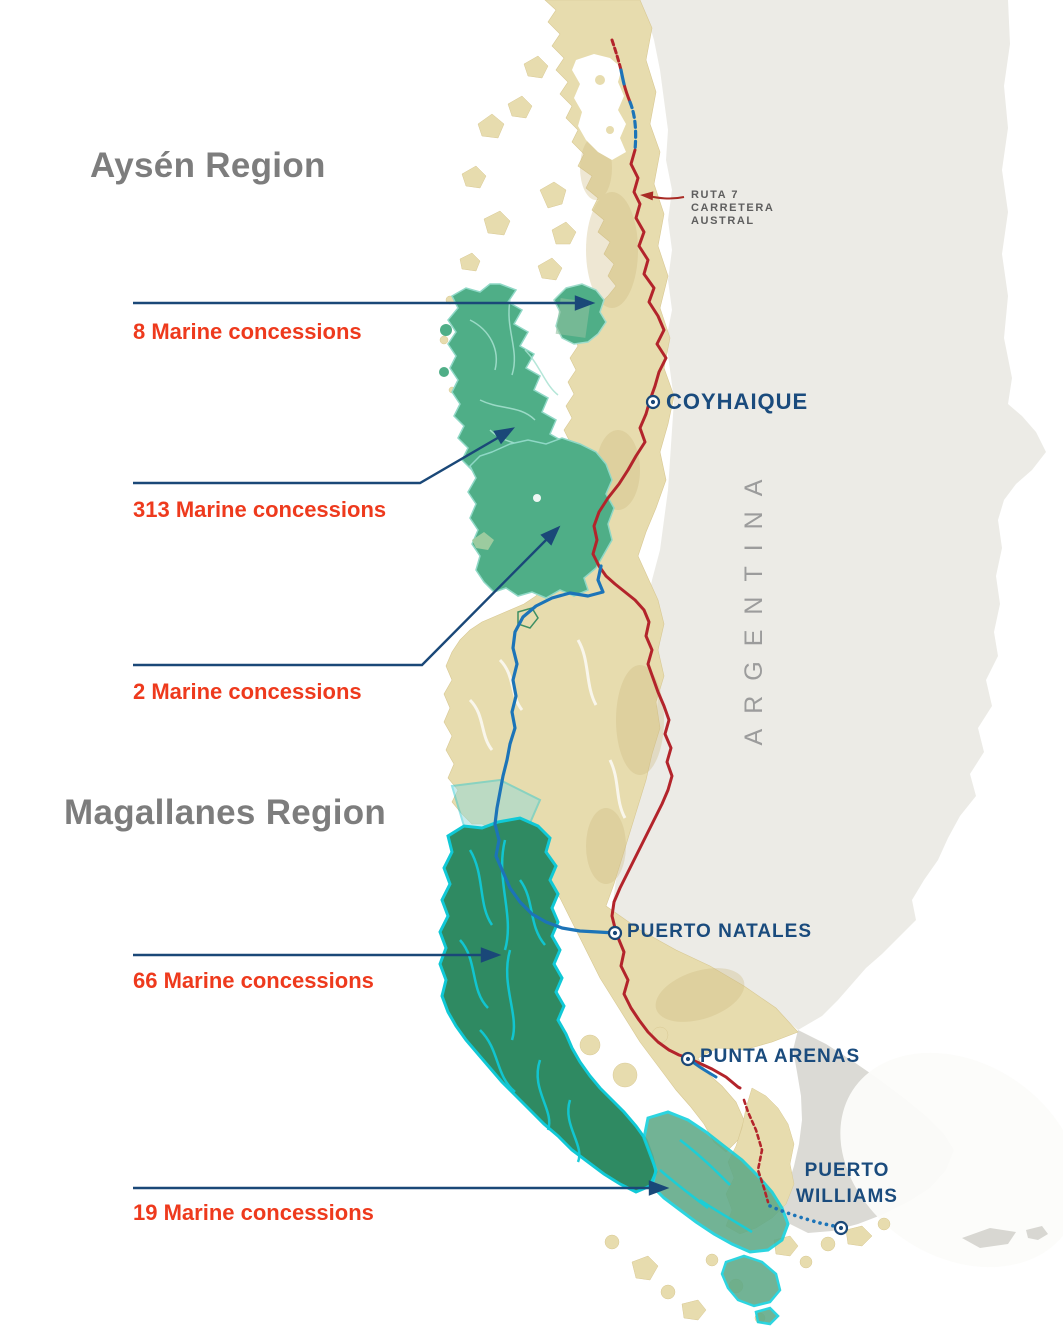  What do you see at coordinates (527, 456) in the screenshot?
I see `aysen-concession-areas` at bounding box center [527, 456].